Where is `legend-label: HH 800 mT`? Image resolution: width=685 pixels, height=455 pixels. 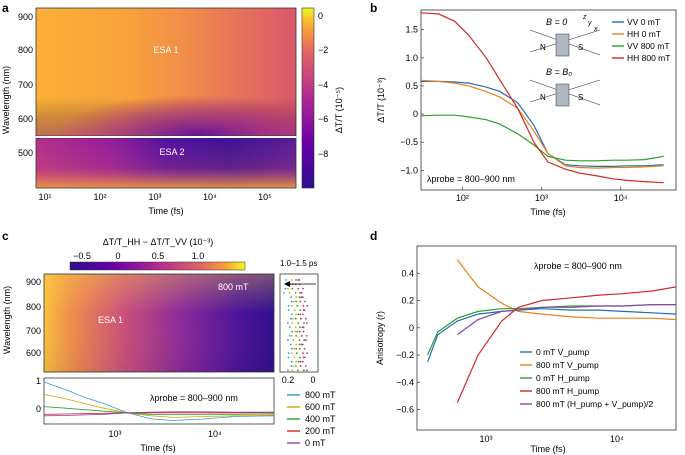 legend-label: HH 800 mT is located at coordinates (648, 58).